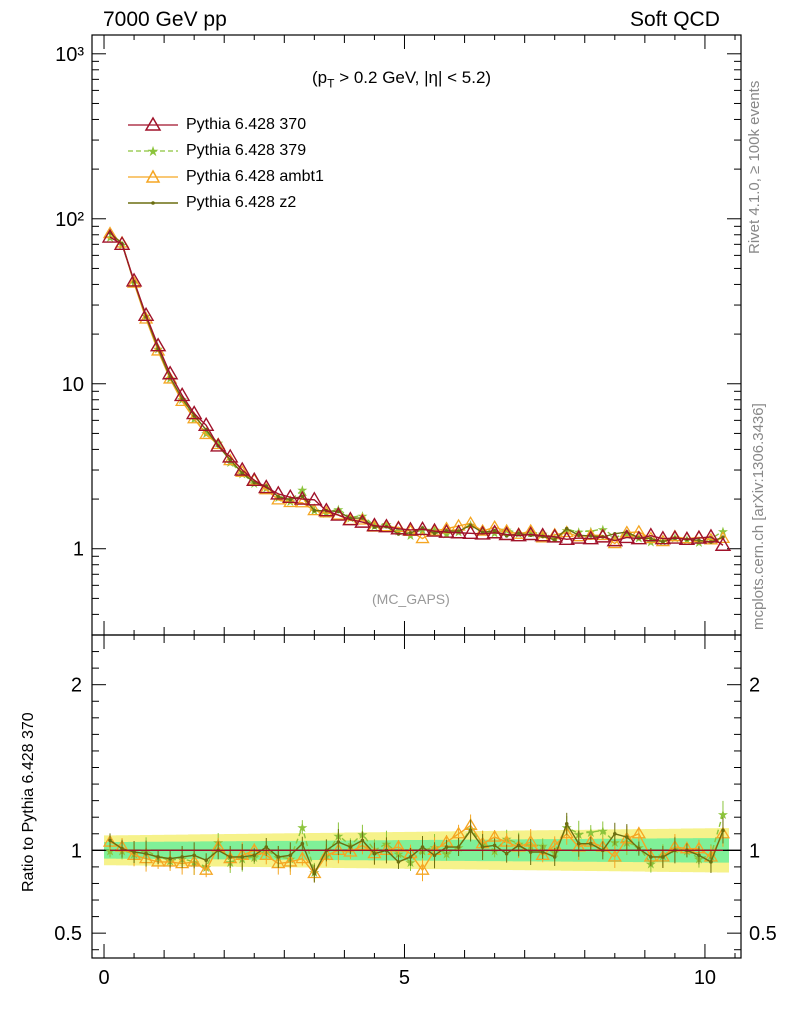  Describe the element at coordinates (255, 176) in the screenshot. I see `legend-label-ambt1: Pythia 6.428 ambt1` at that location.